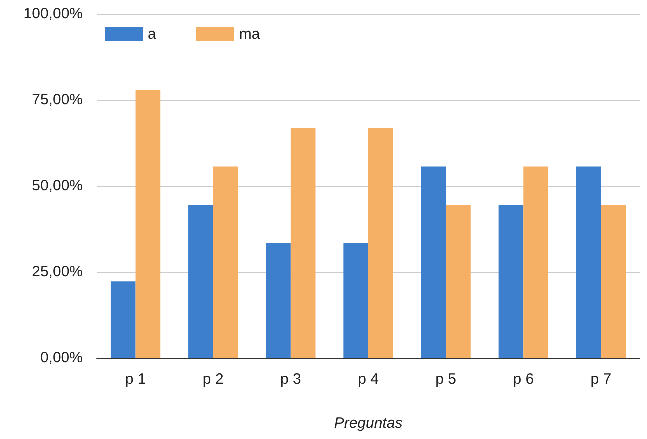  Describe the element at coordinates (135, 379) in the screenshot. I see `x-tick-label: p 1` at that location.